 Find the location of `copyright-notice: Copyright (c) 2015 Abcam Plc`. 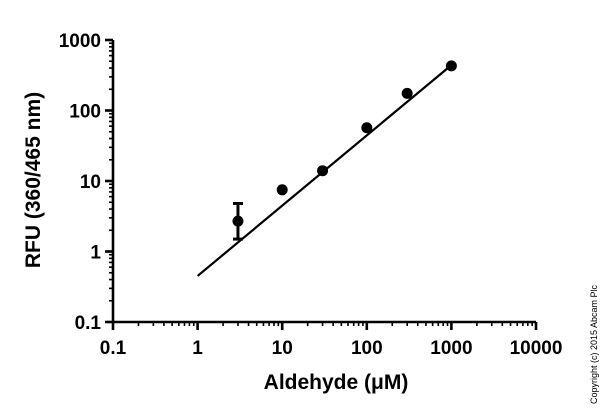

copyright-notice: Copyright (c) 2015 Abcam Plc is located at coordinates (594, 344).